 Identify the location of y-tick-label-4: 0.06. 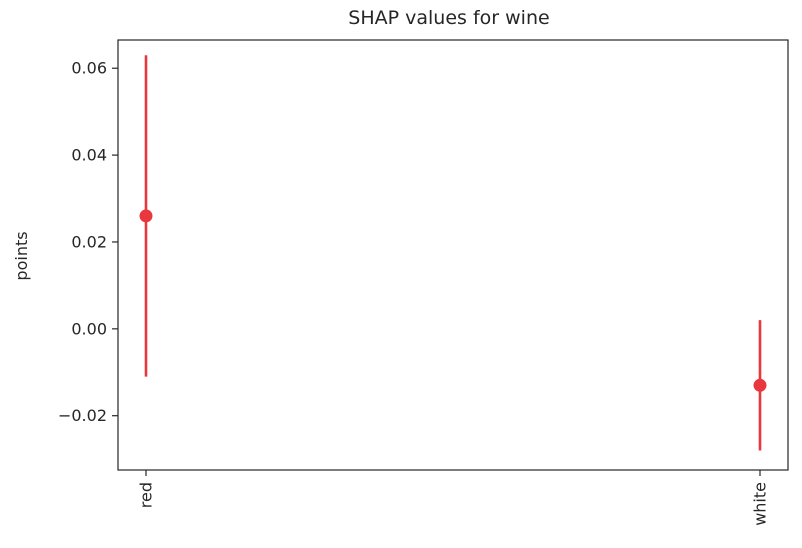
(89, 68).